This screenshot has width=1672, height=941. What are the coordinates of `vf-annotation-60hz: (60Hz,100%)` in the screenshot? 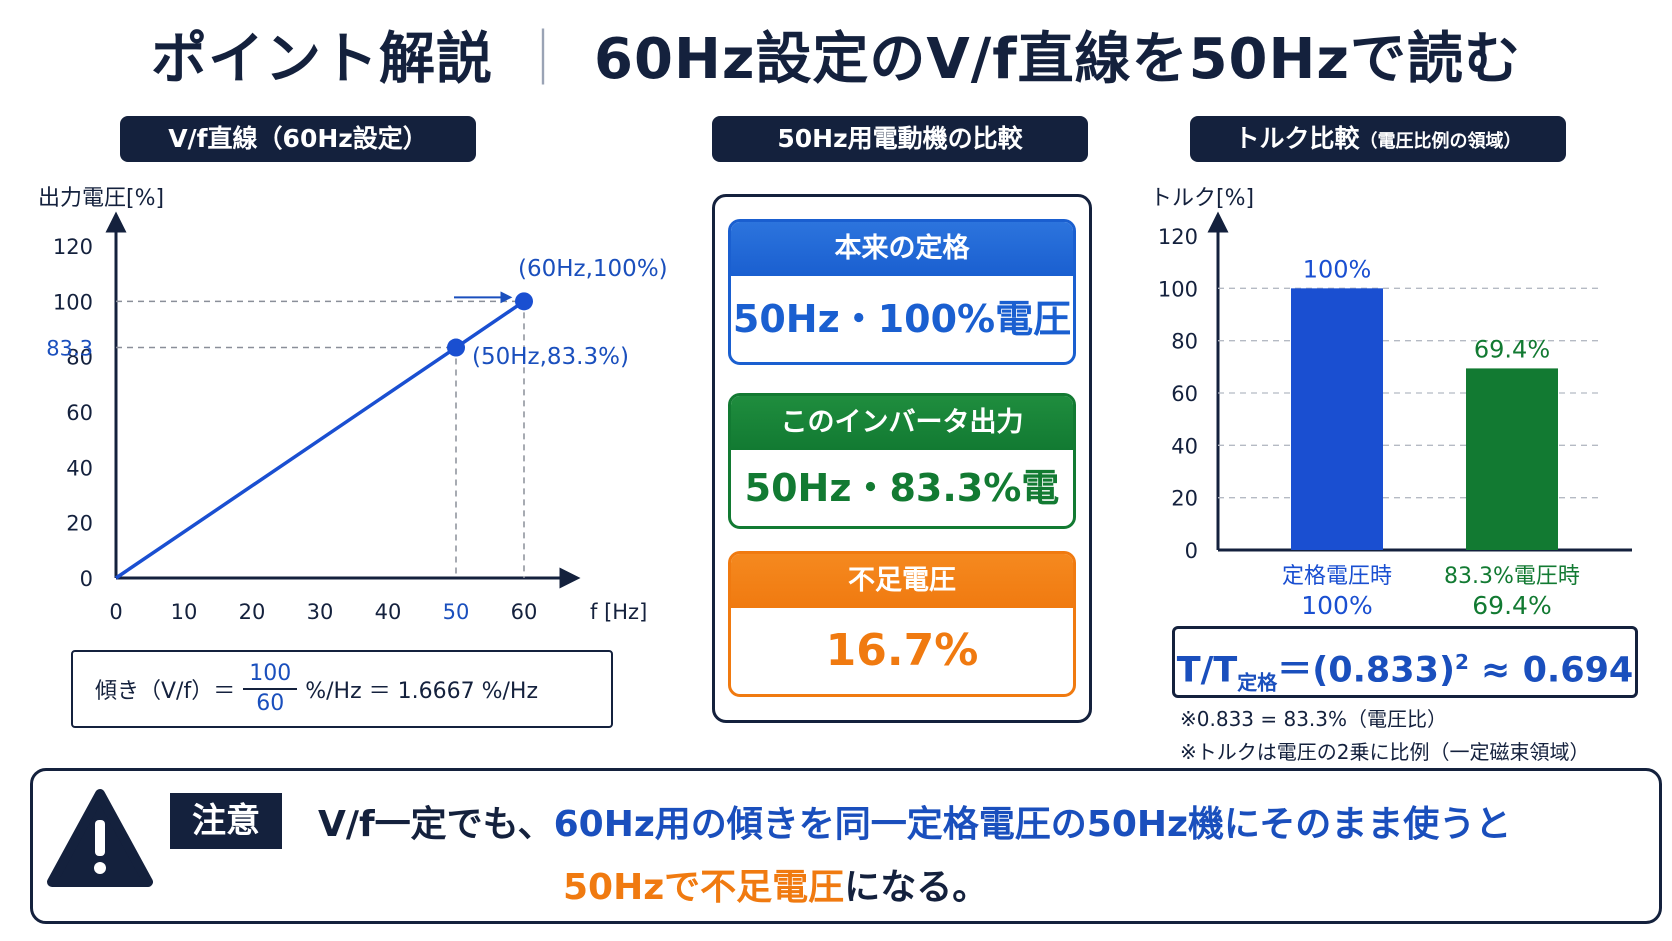 It's located at (593, 269).